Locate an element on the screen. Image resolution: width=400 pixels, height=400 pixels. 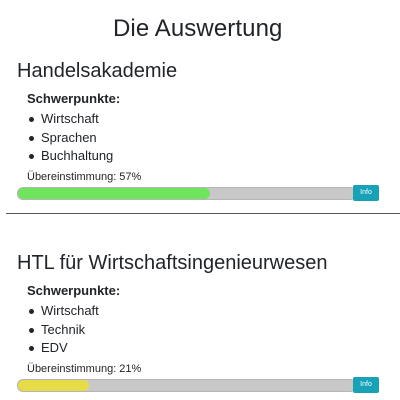
list-item: Sprachen is located at coordinates (213, 138).